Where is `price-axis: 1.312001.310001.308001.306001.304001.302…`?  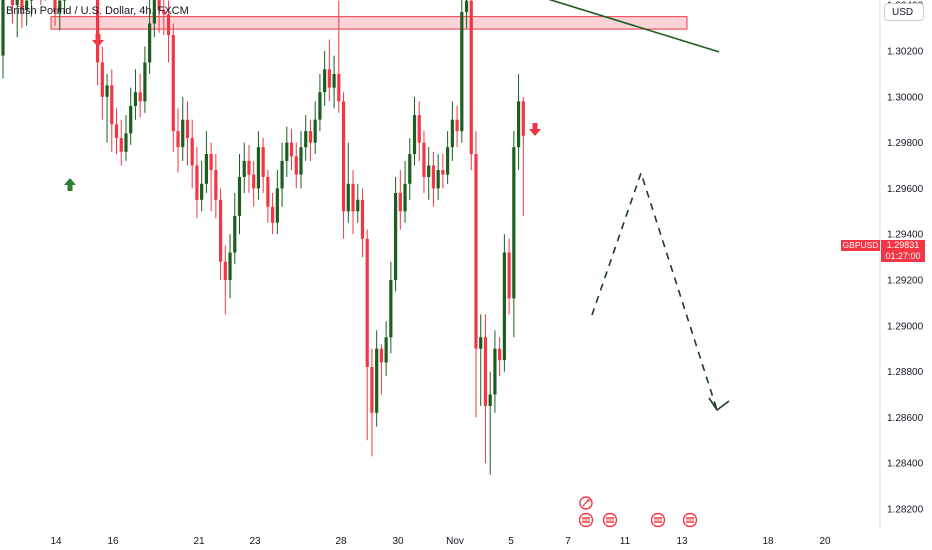 price-axis: 1.312001.310001.308001.306001.304001.302… is located at coordinates (901, 264).